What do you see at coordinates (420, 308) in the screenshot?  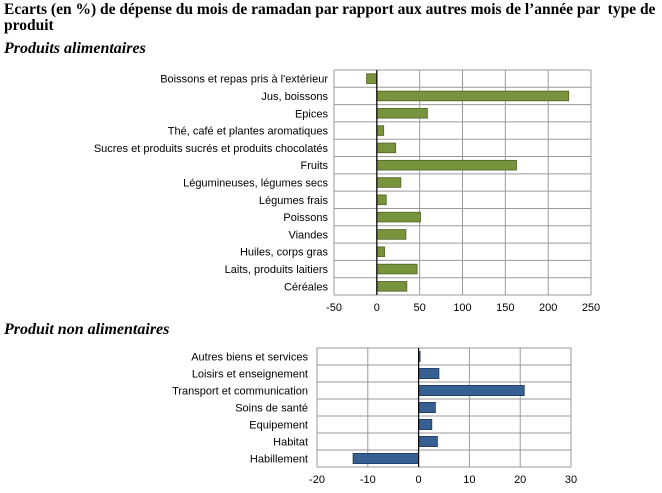 I see `x-tick-label: 50` at bounding box center [420, 308].